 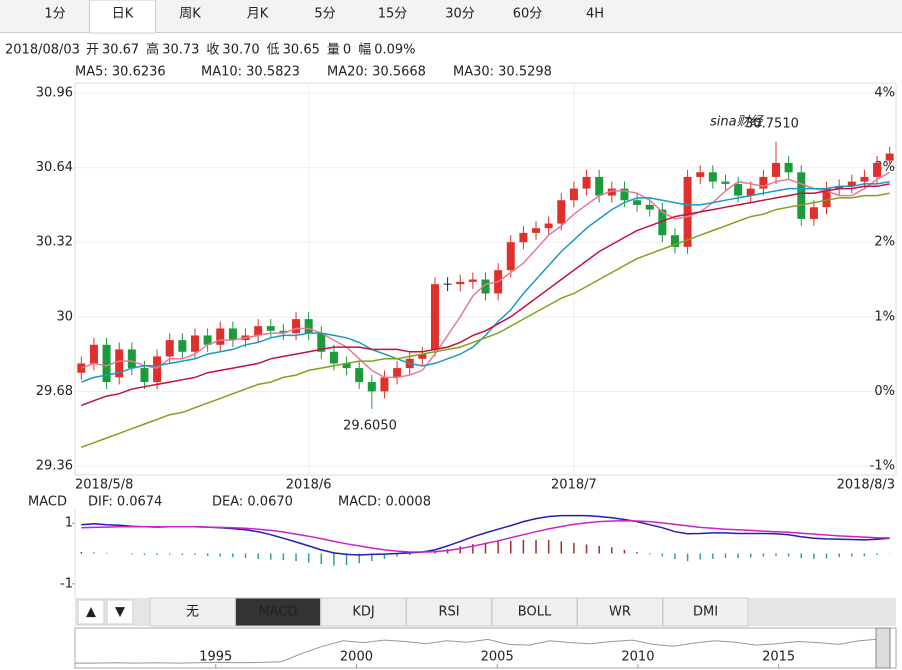 I want to click on quote-label: 高, so click(x=152, y=50).